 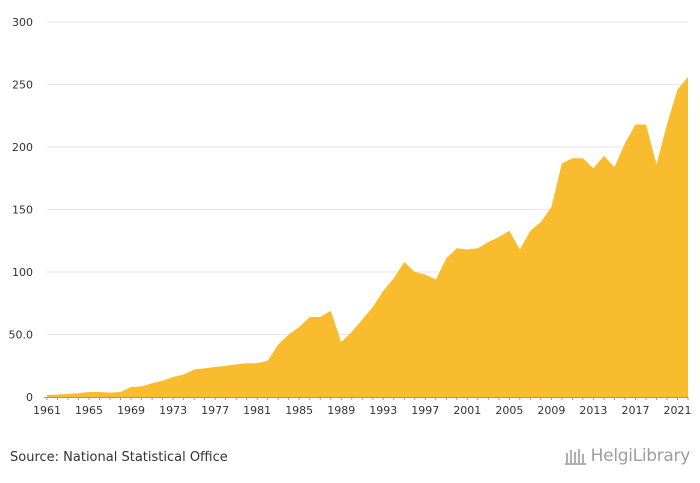 What do you see at coordinates (215, 410) in the screenshot?
I see `x-tick-label: 1977` at bounding box center [215, 410].